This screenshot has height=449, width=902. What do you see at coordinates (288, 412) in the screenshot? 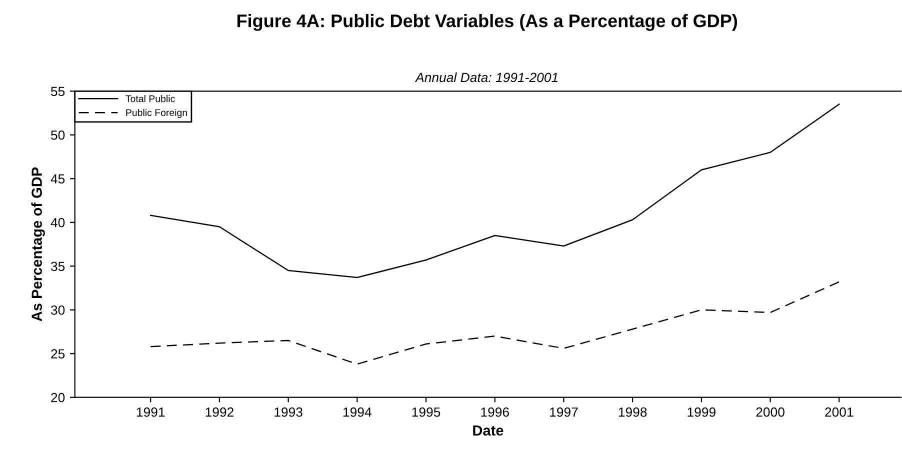
I see `x-tick-label: 1993` at bounding box center [288, 412].